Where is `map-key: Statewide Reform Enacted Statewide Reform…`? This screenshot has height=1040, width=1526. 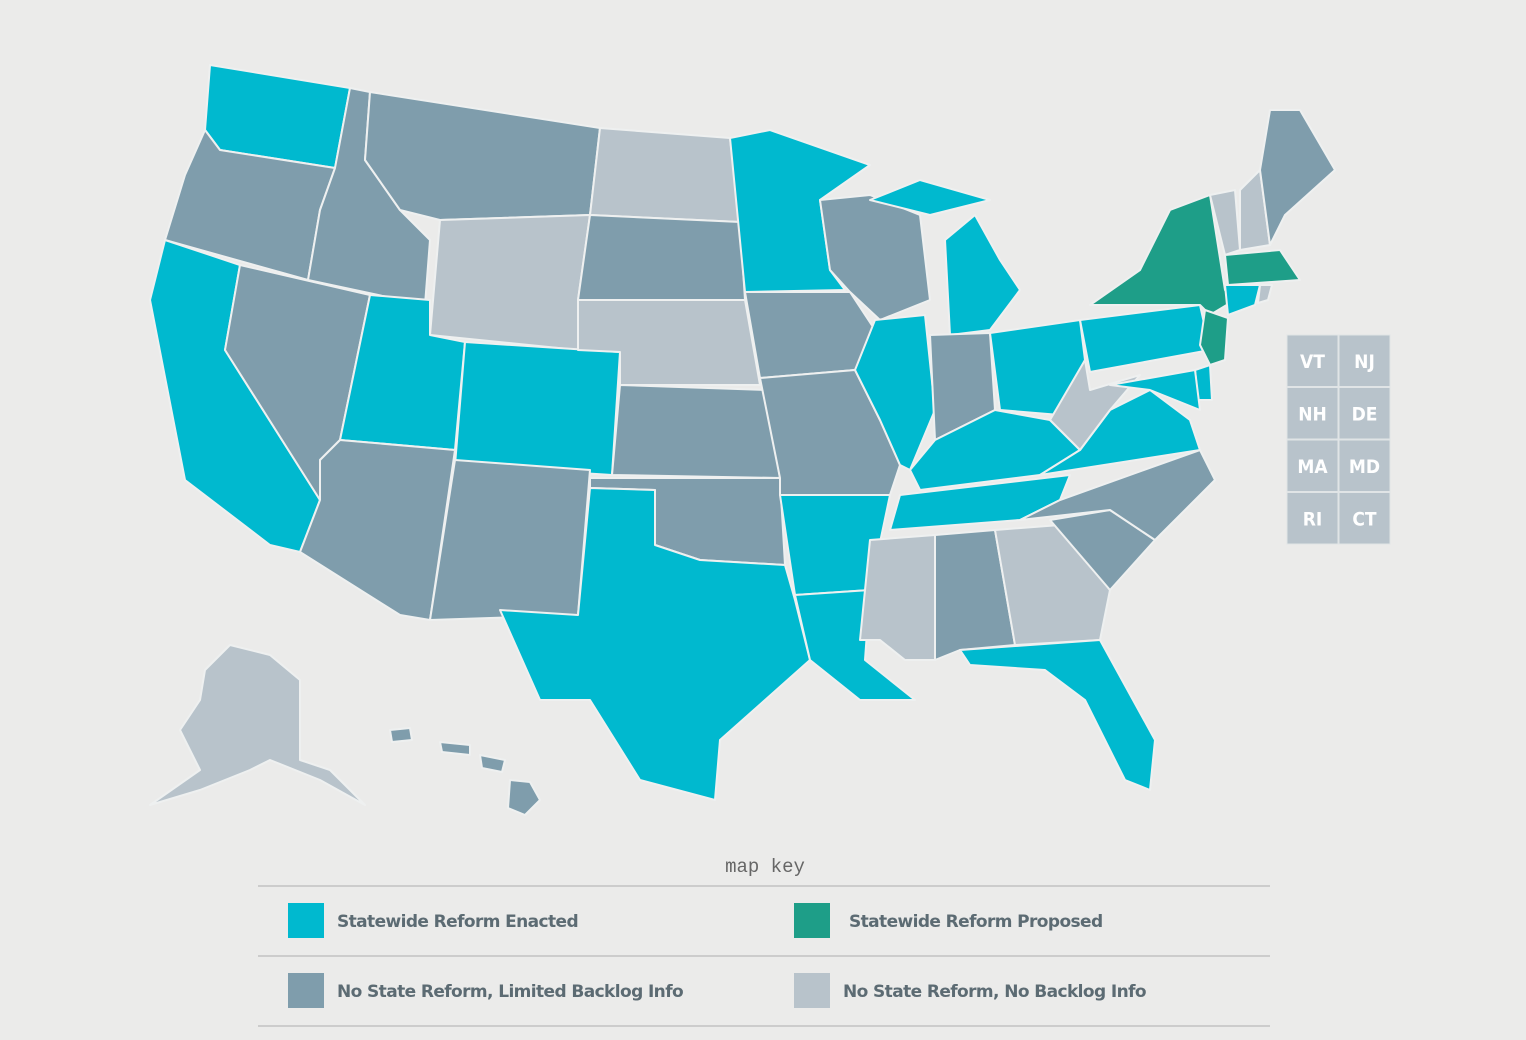 map-key: Statewide Reform Enacted Statewide Reform… is located at coordinates (717, 955).